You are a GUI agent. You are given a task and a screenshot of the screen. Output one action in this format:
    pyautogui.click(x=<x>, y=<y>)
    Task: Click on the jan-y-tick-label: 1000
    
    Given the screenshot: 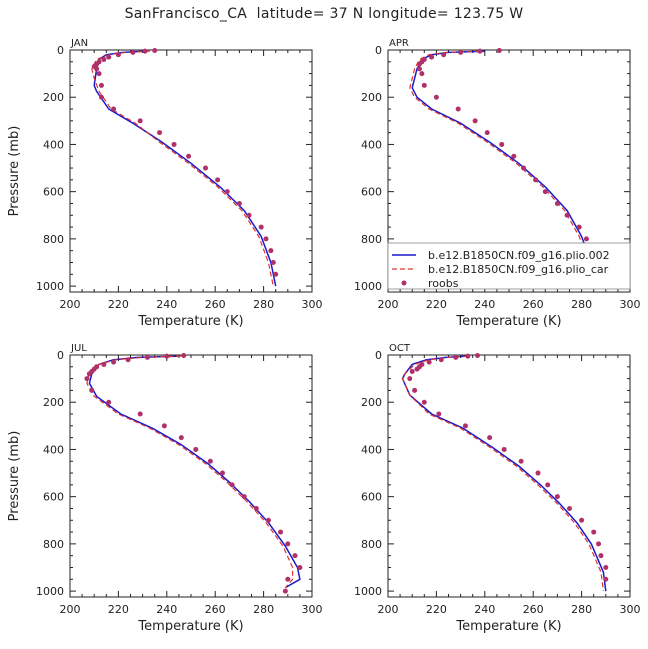 What is the action you would take?
    pyautogui.click(x=50, y=286)
    